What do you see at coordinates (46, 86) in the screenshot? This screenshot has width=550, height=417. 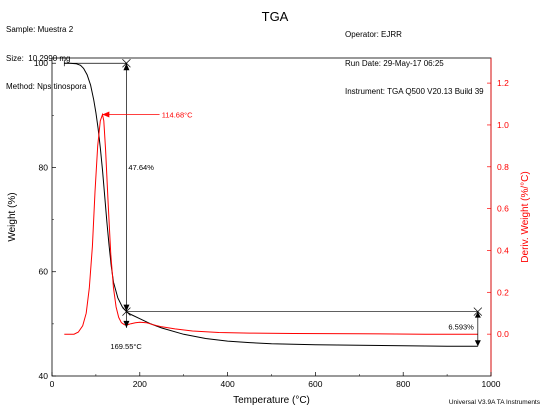 I see `method-line: Method: Nps tinospora` at bounding box center [46, 86].